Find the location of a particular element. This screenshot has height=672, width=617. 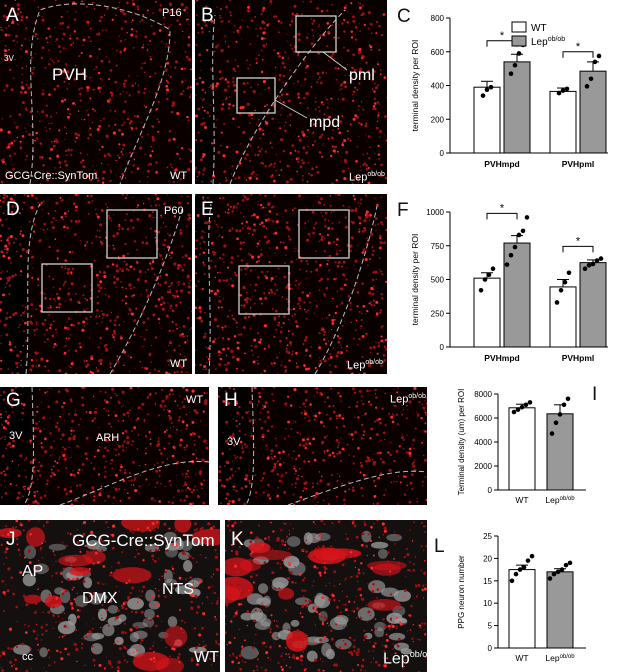

neuron-cell is located at coordinates (98, 636).